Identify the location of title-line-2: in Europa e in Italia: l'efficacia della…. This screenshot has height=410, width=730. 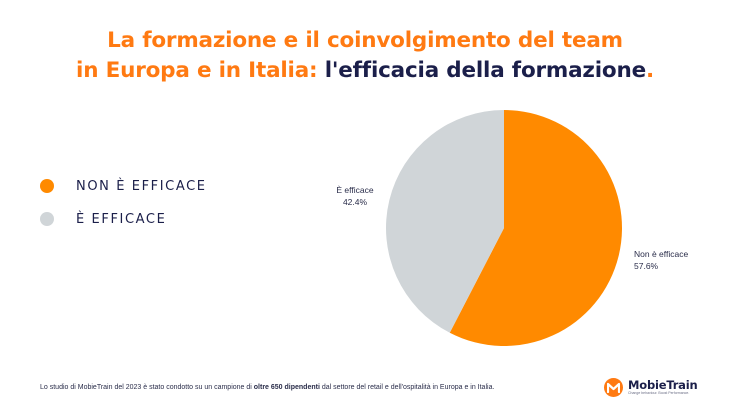
(365, 71).